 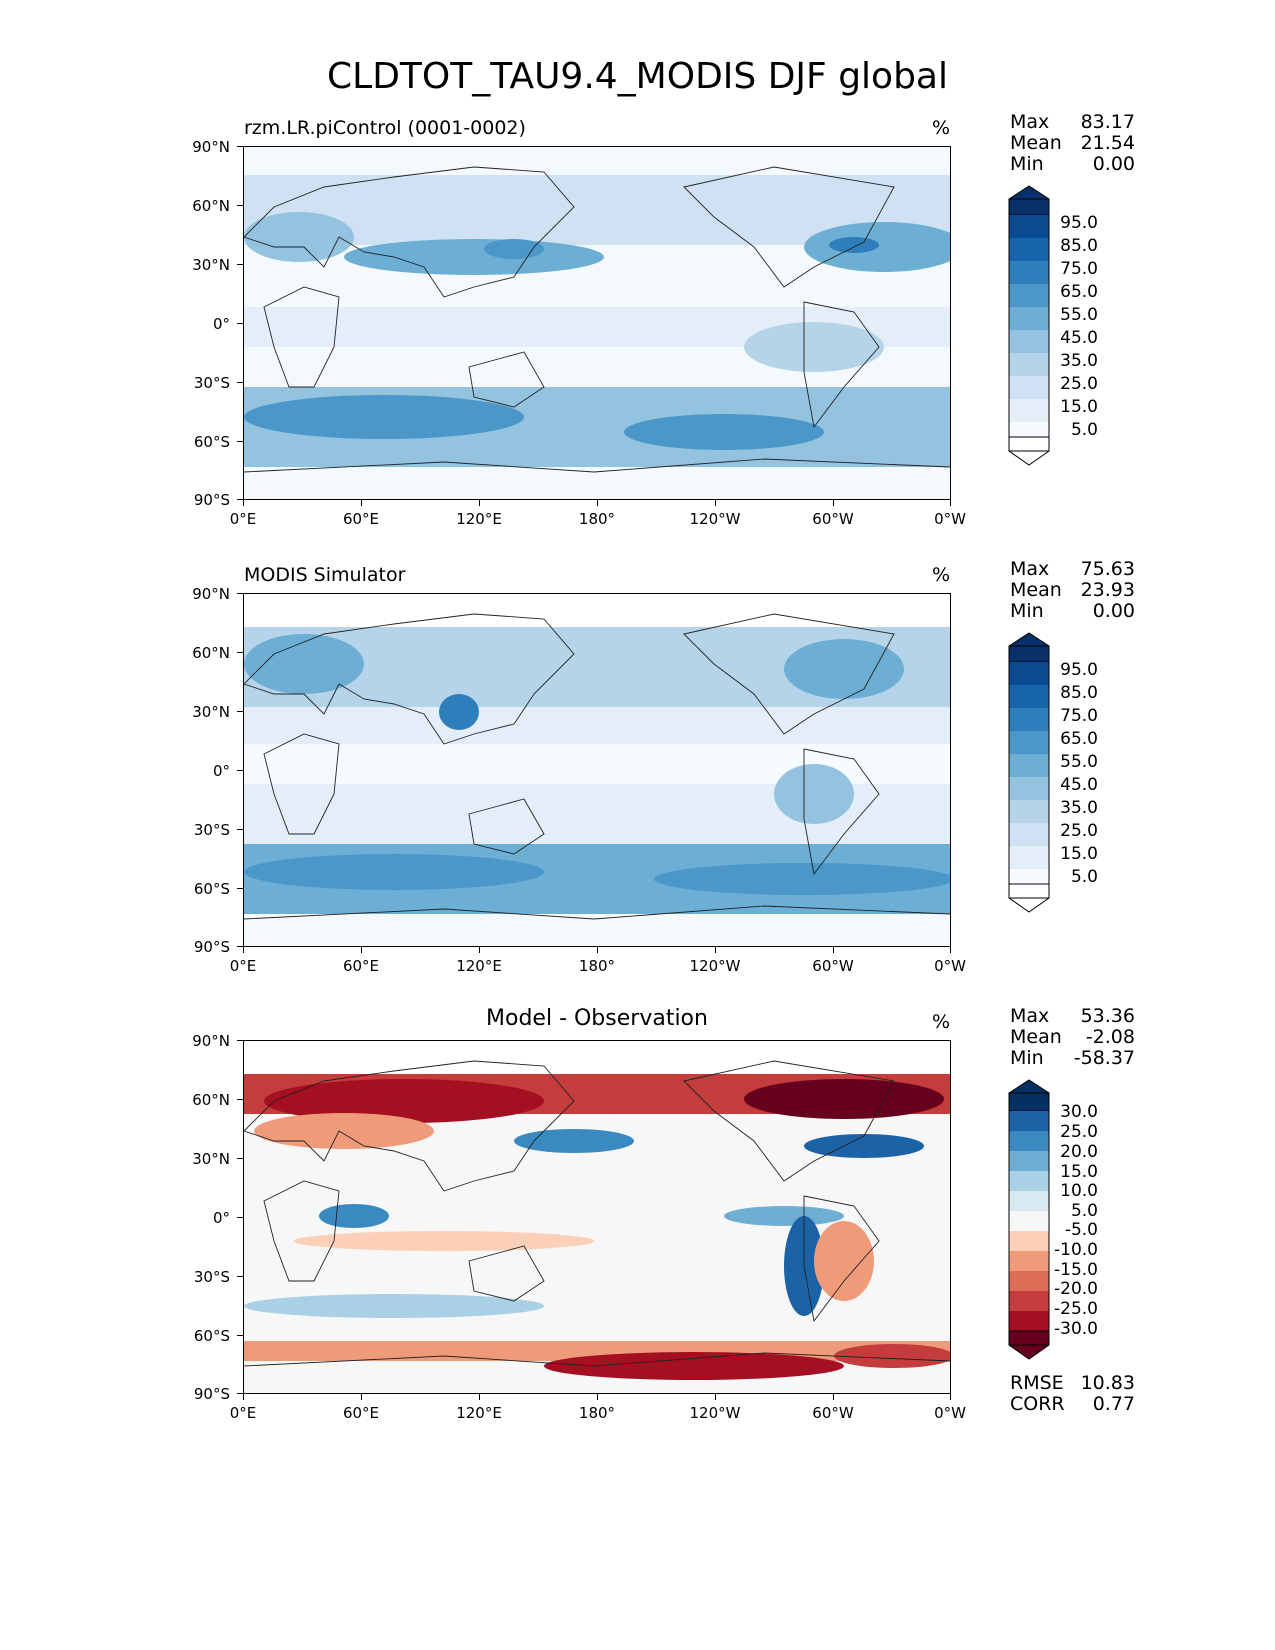 I want to click on lon-tick-label: 180°, so click(x=597, y=519).